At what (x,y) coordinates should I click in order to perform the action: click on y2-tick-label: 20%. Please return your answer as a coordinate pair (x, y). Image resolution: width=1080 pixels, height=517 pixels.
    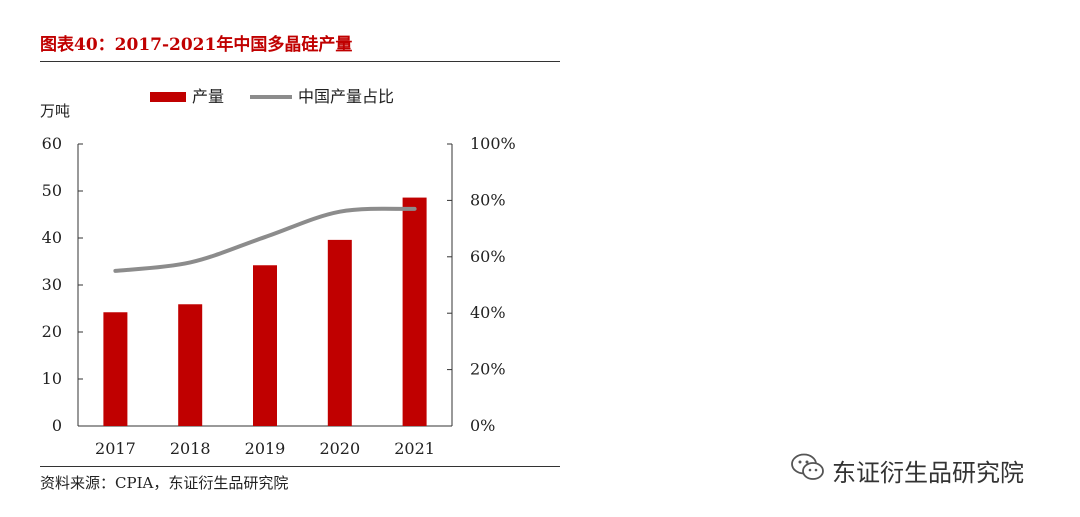
    Looking at the image, I should click on (488, 369).